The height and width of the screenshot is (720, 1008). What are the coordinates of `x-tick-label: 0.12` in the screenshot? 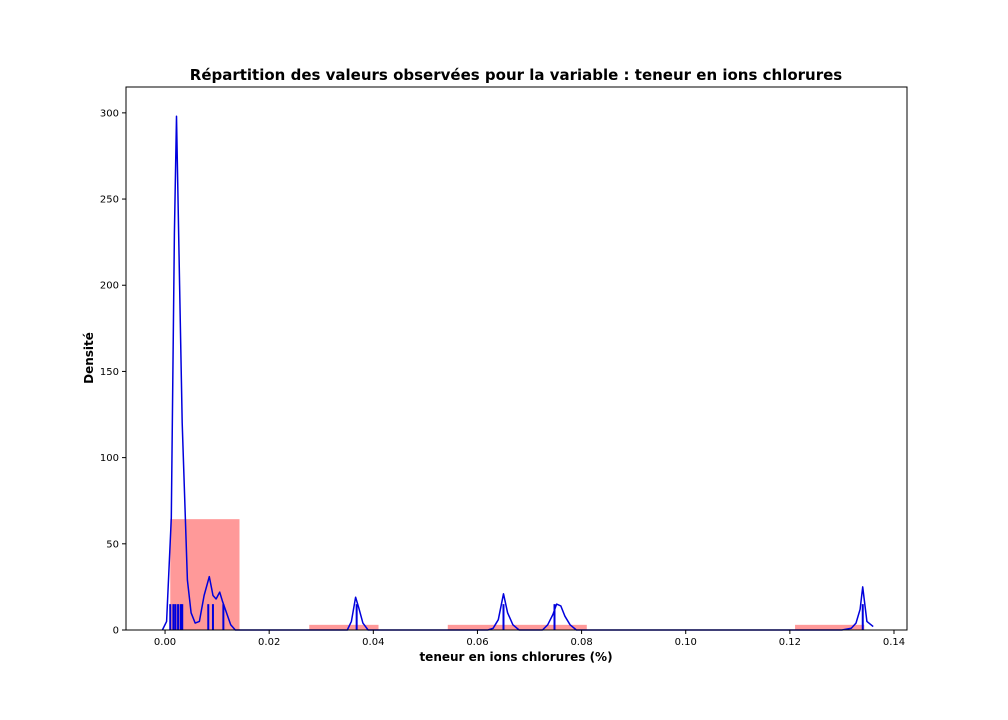 It's located at (790, 642).